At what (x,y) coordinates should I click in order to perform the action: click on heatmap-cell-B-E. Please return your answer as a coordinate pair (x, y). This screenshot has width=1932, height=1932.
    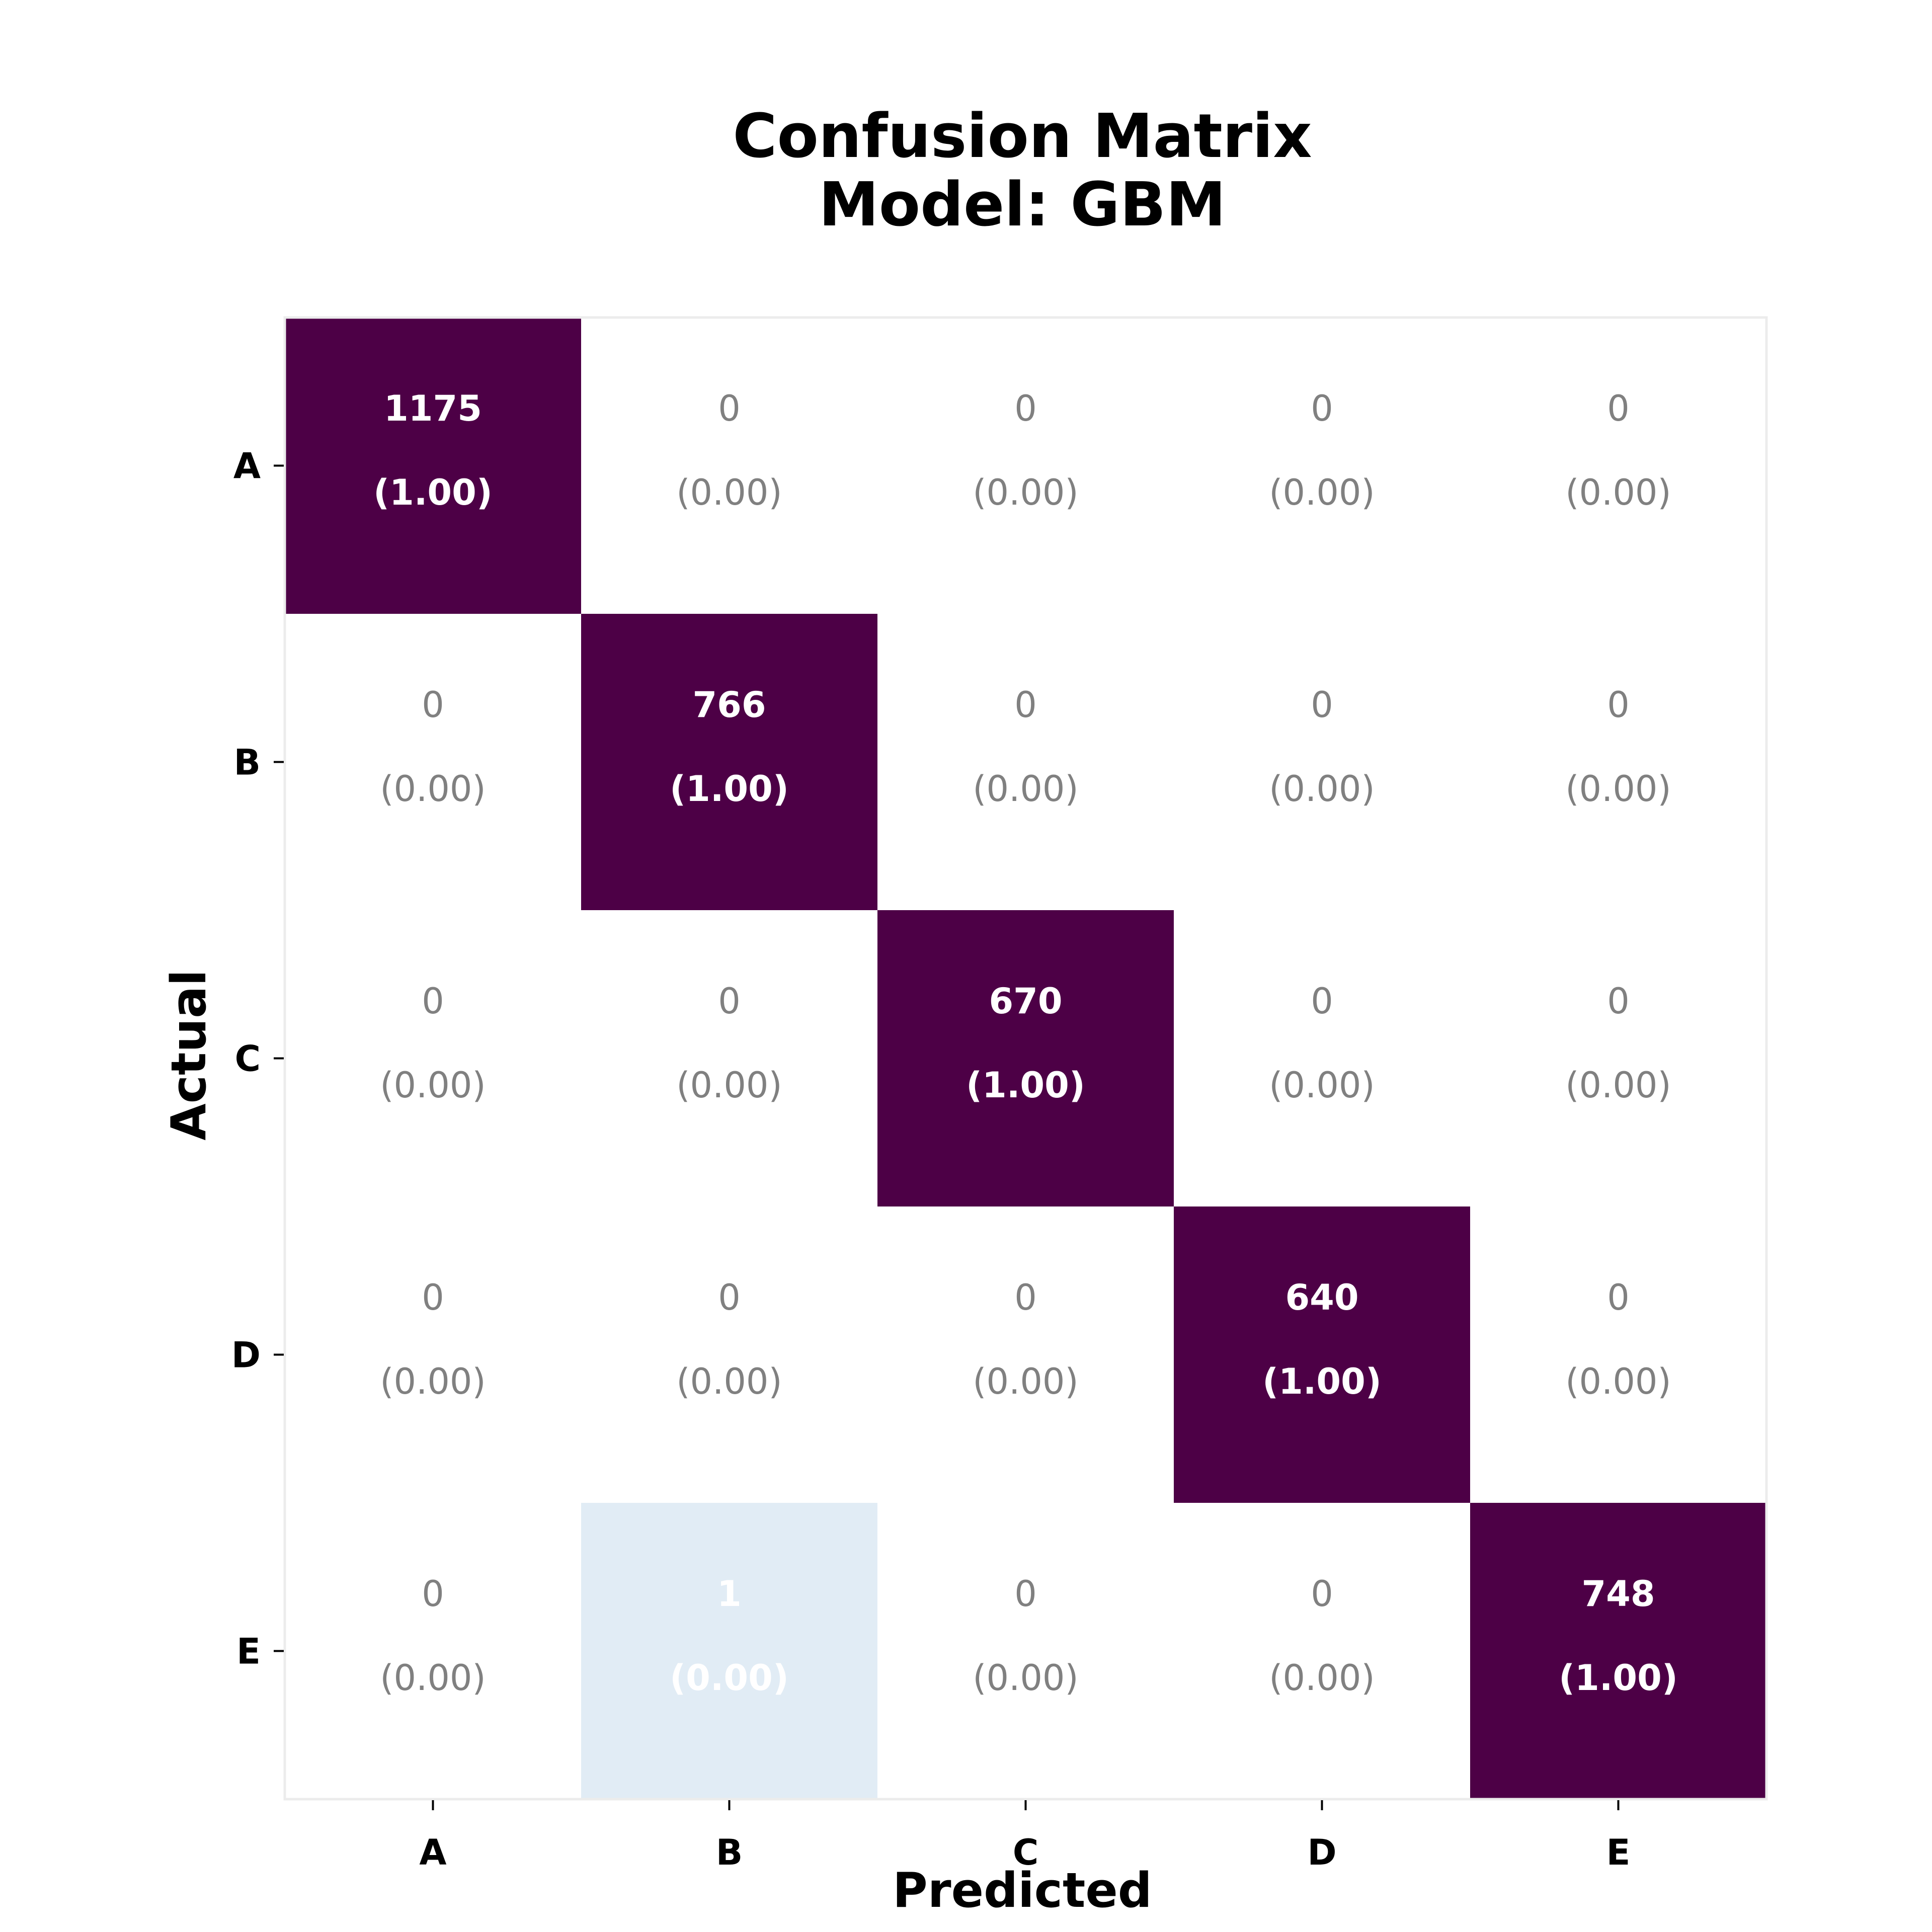
    Looking at the image, I should click on (1618, 762).